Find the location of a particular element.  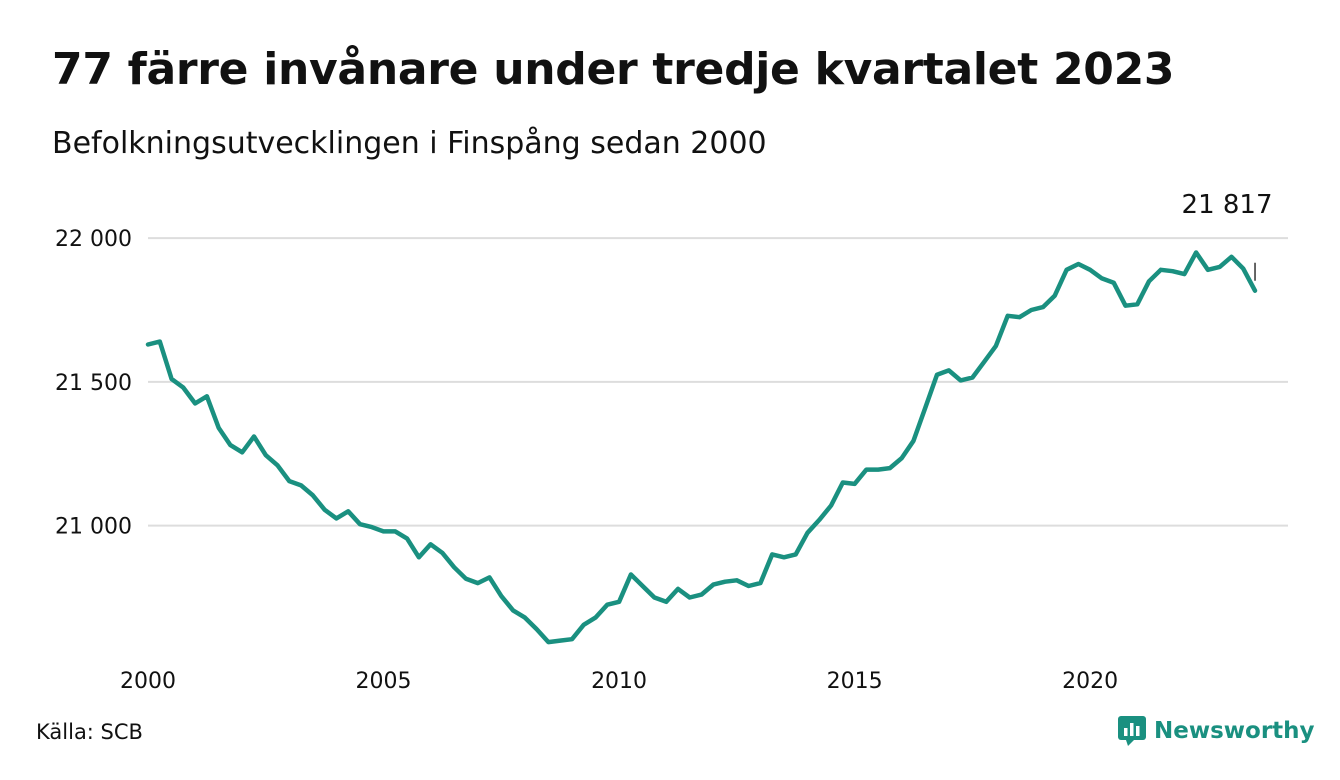

x-tick-label: 2010 is located at coordinates (619, 681).